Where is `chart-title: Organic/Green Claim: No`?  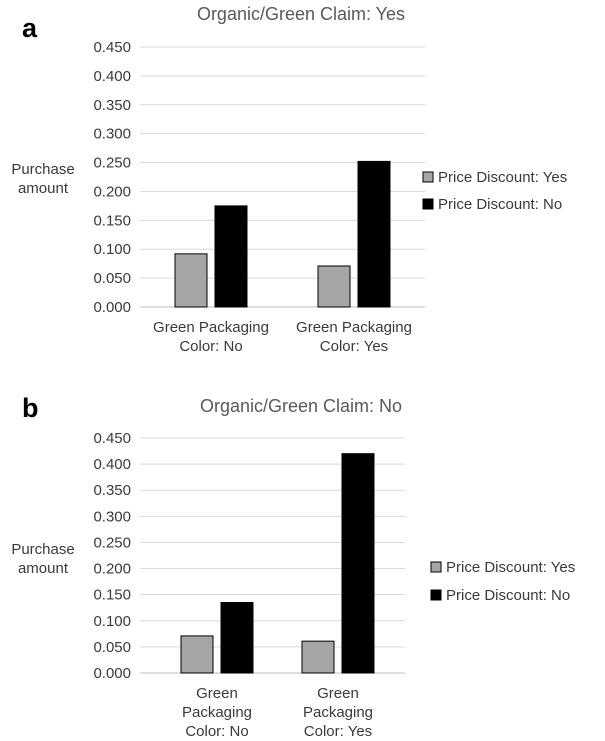
chart-title: Organic/Green Claim: No is located at coordinates (301, 406).